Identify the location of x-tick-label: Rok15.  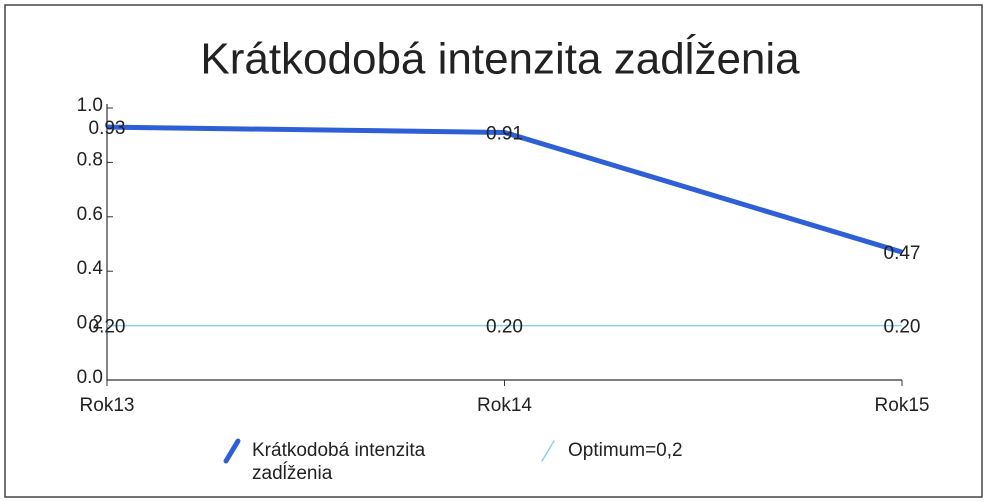
(902, 405).